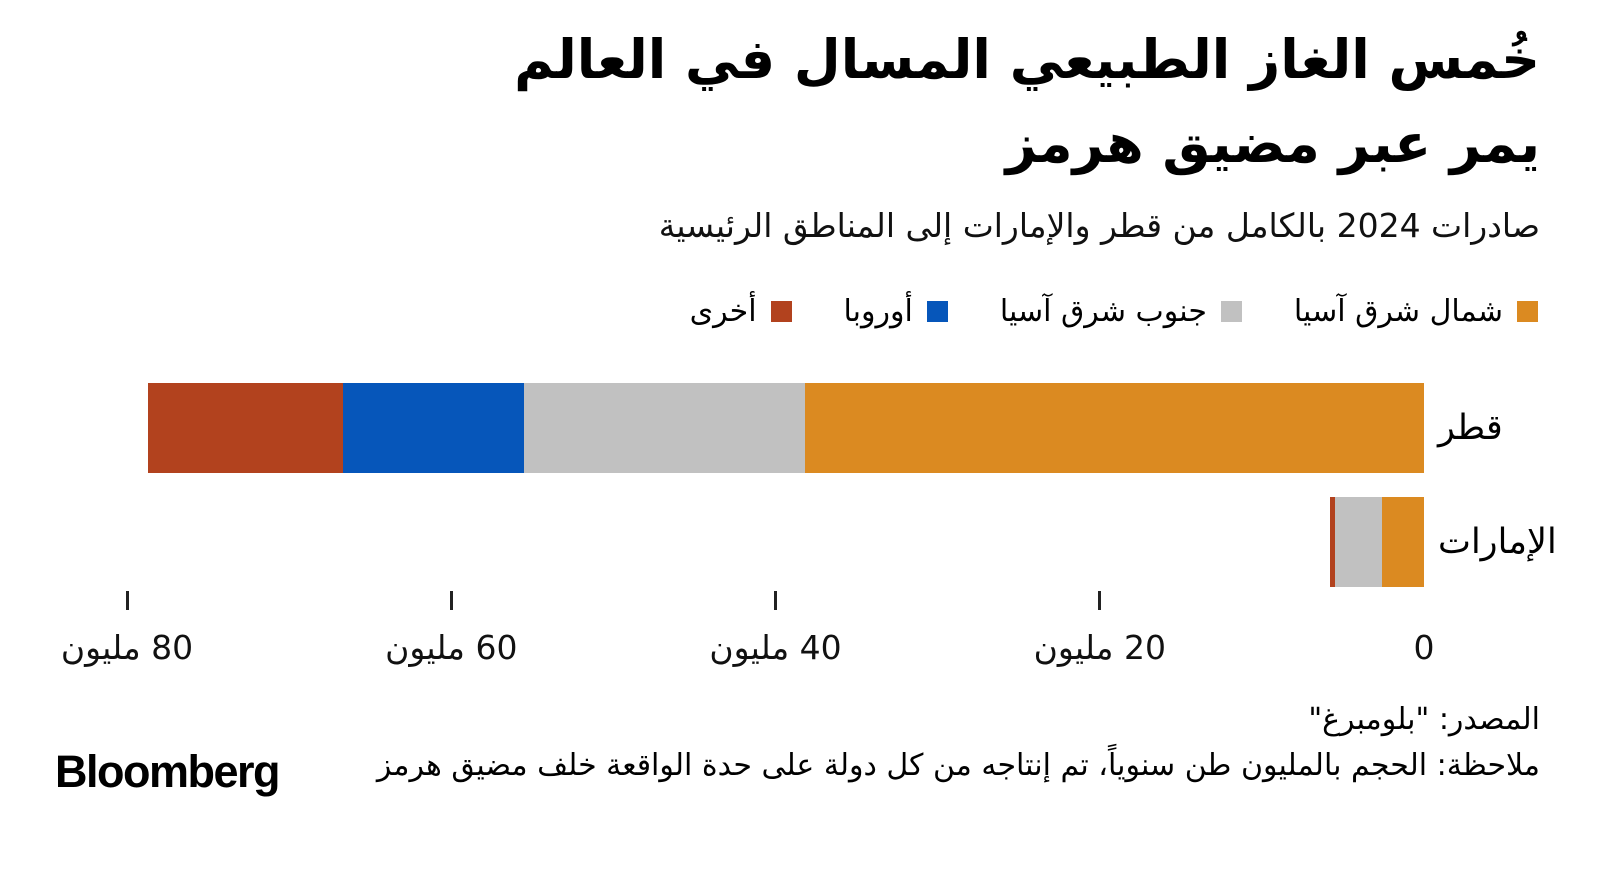  Describe the element at coordinates (127, 647) in the screenshot. I see `axis-tick-label: 80 مليون` at that location.